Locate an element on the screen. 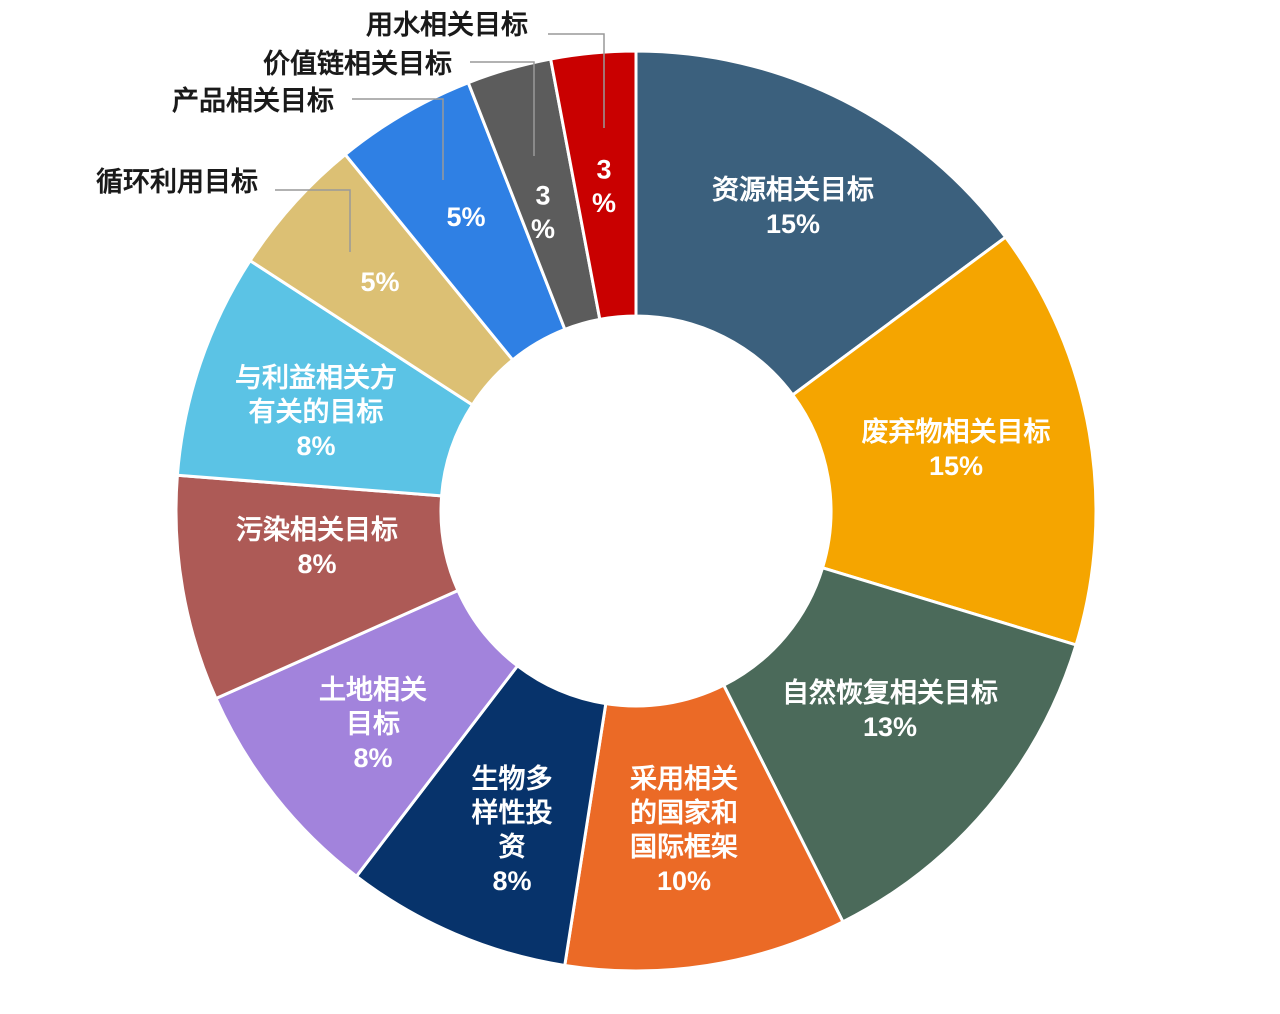 The image size is (1280, 1014). callout-label: 循环利用目标 is located at coordinates (177, 182).